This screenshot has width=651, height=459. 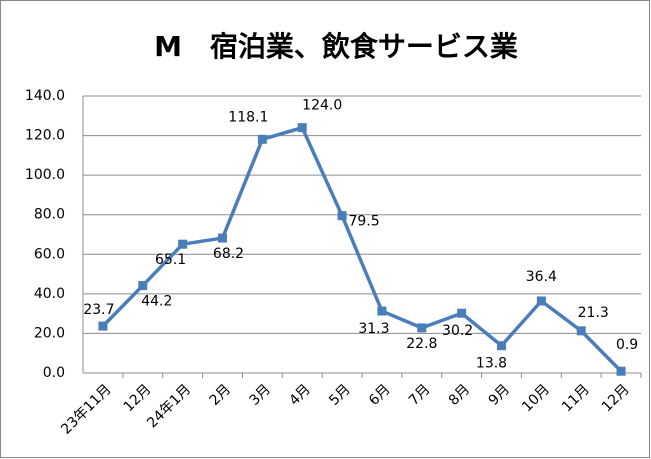 What do you see at coordinates (541, 277) in the screenshot?
I see `data-label: 36.4` at bounding box center [541, 277].